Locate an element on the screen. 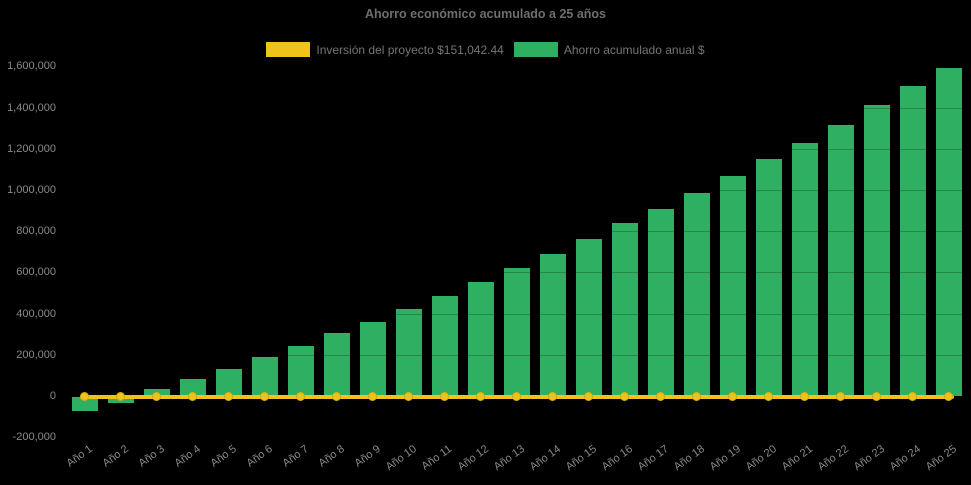 This screenshot has width=971, height=485. x-tick-label-year-2: Año 2 is located at coordinates (115, 456).